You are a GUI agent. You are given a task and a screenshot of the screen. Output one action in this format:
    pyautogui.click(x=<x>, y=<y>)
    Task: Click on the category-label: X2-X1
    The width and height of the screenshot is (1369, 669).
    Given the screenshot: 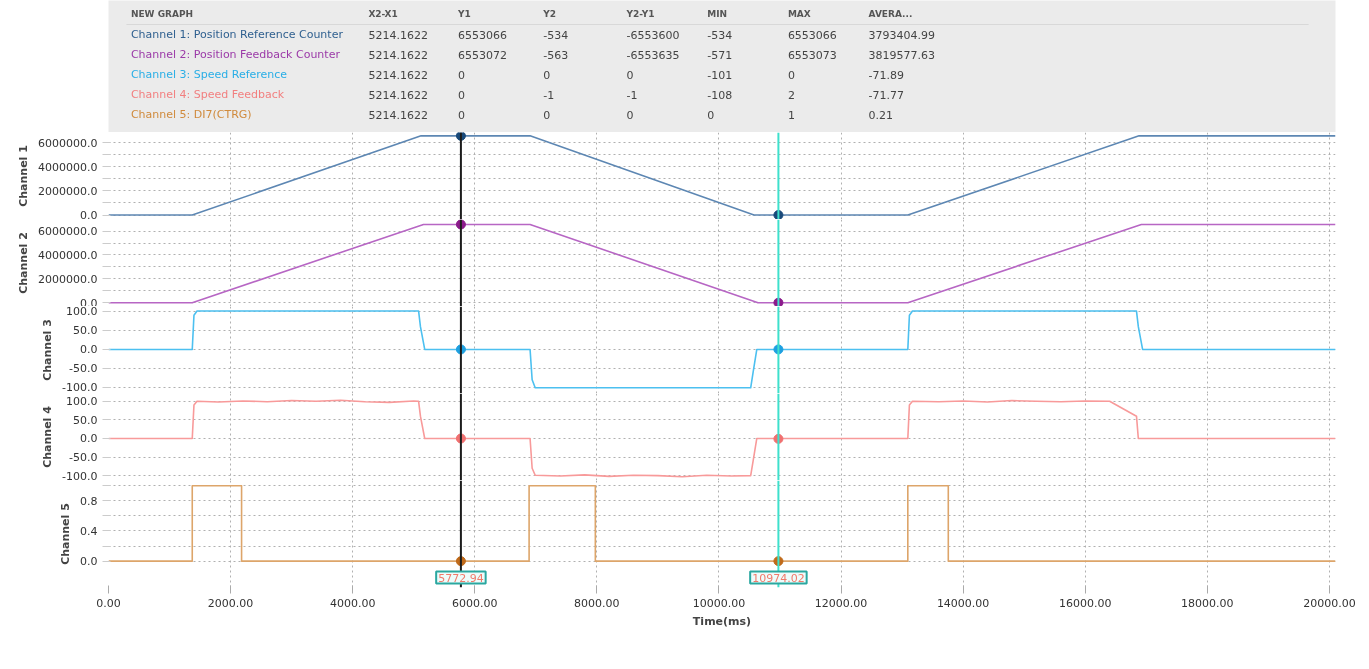 What is the action you would take?
    pyautogui.click(x=383, y=13)
    